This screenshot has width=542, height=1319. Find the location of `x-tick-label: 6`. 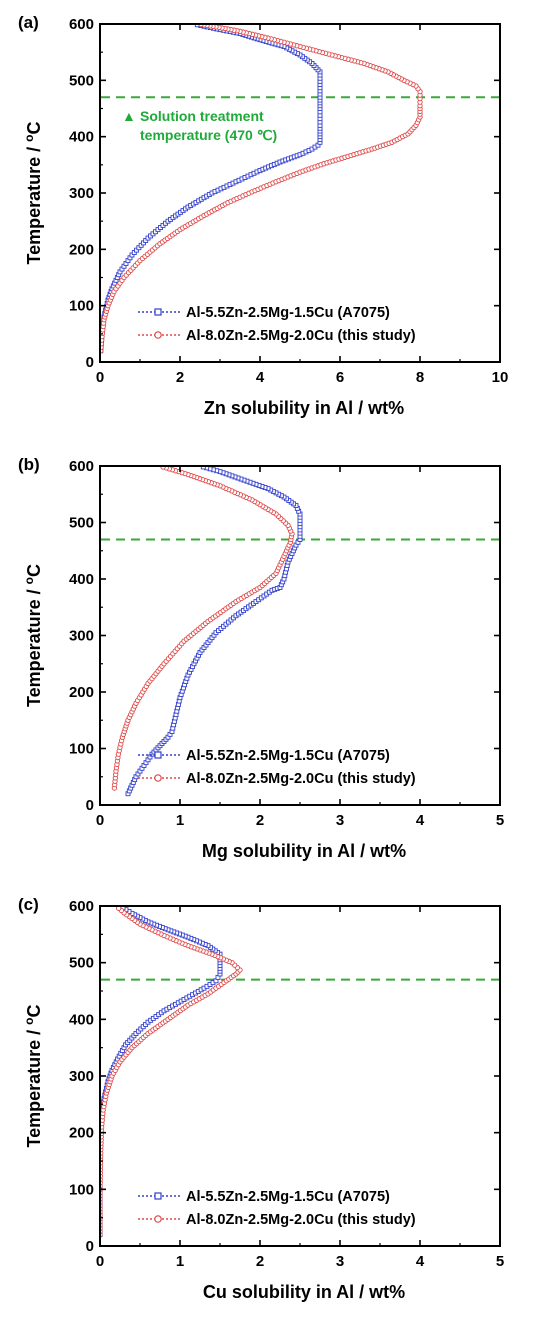

x-tick-label: 6 is located at coordinates (340, 377).